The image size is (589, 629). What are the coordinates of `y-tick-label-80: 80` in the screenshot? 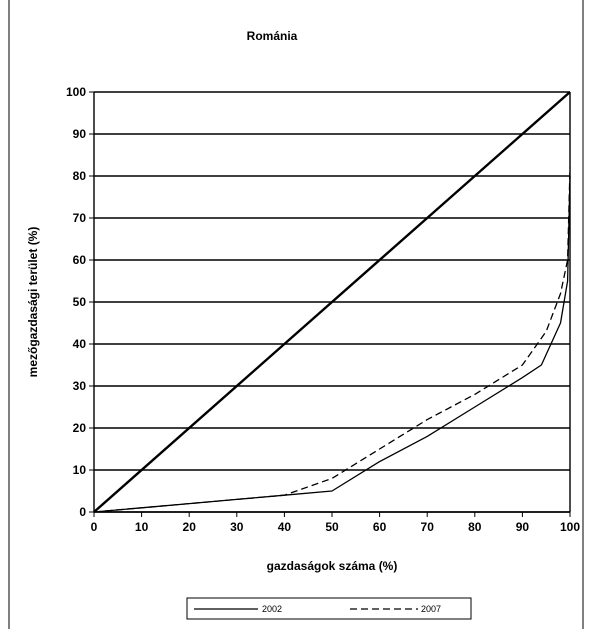 It's located at (80, 176).